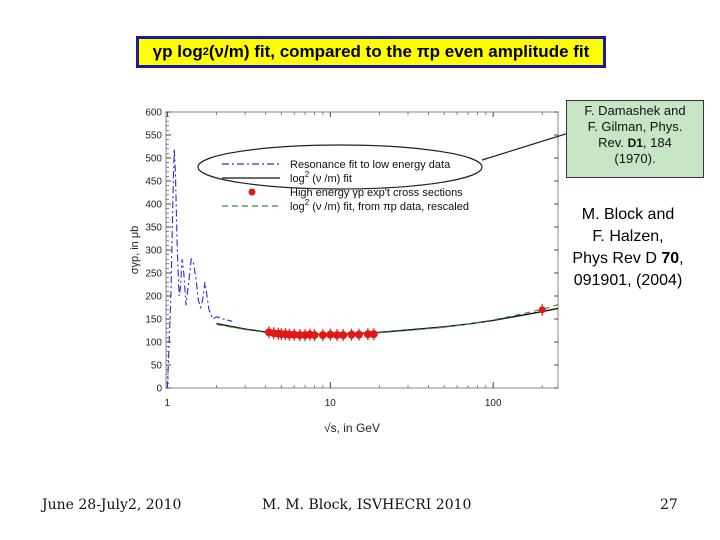  I want to click on ref-line1: M. Block and, so click(628, 214).